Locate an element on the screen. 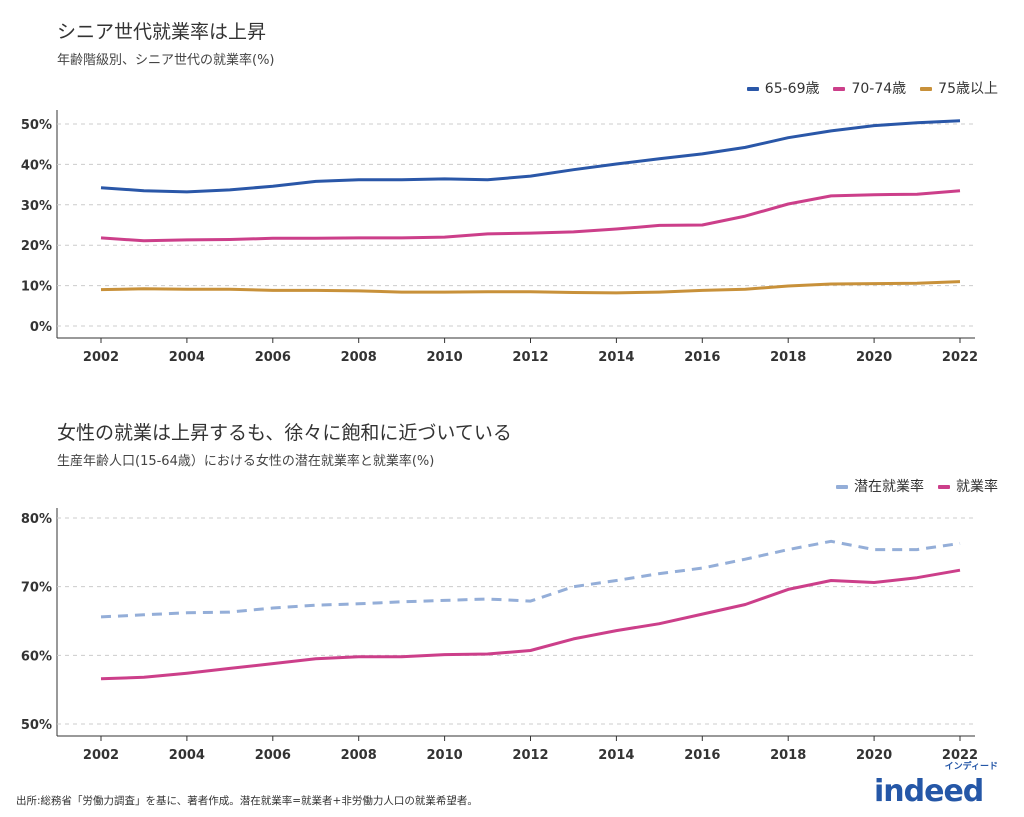 The width and height of the screenshot is (1024, 817). chart2-legend: 潜在就業率 就業率 is located at coordinates (917, 487).